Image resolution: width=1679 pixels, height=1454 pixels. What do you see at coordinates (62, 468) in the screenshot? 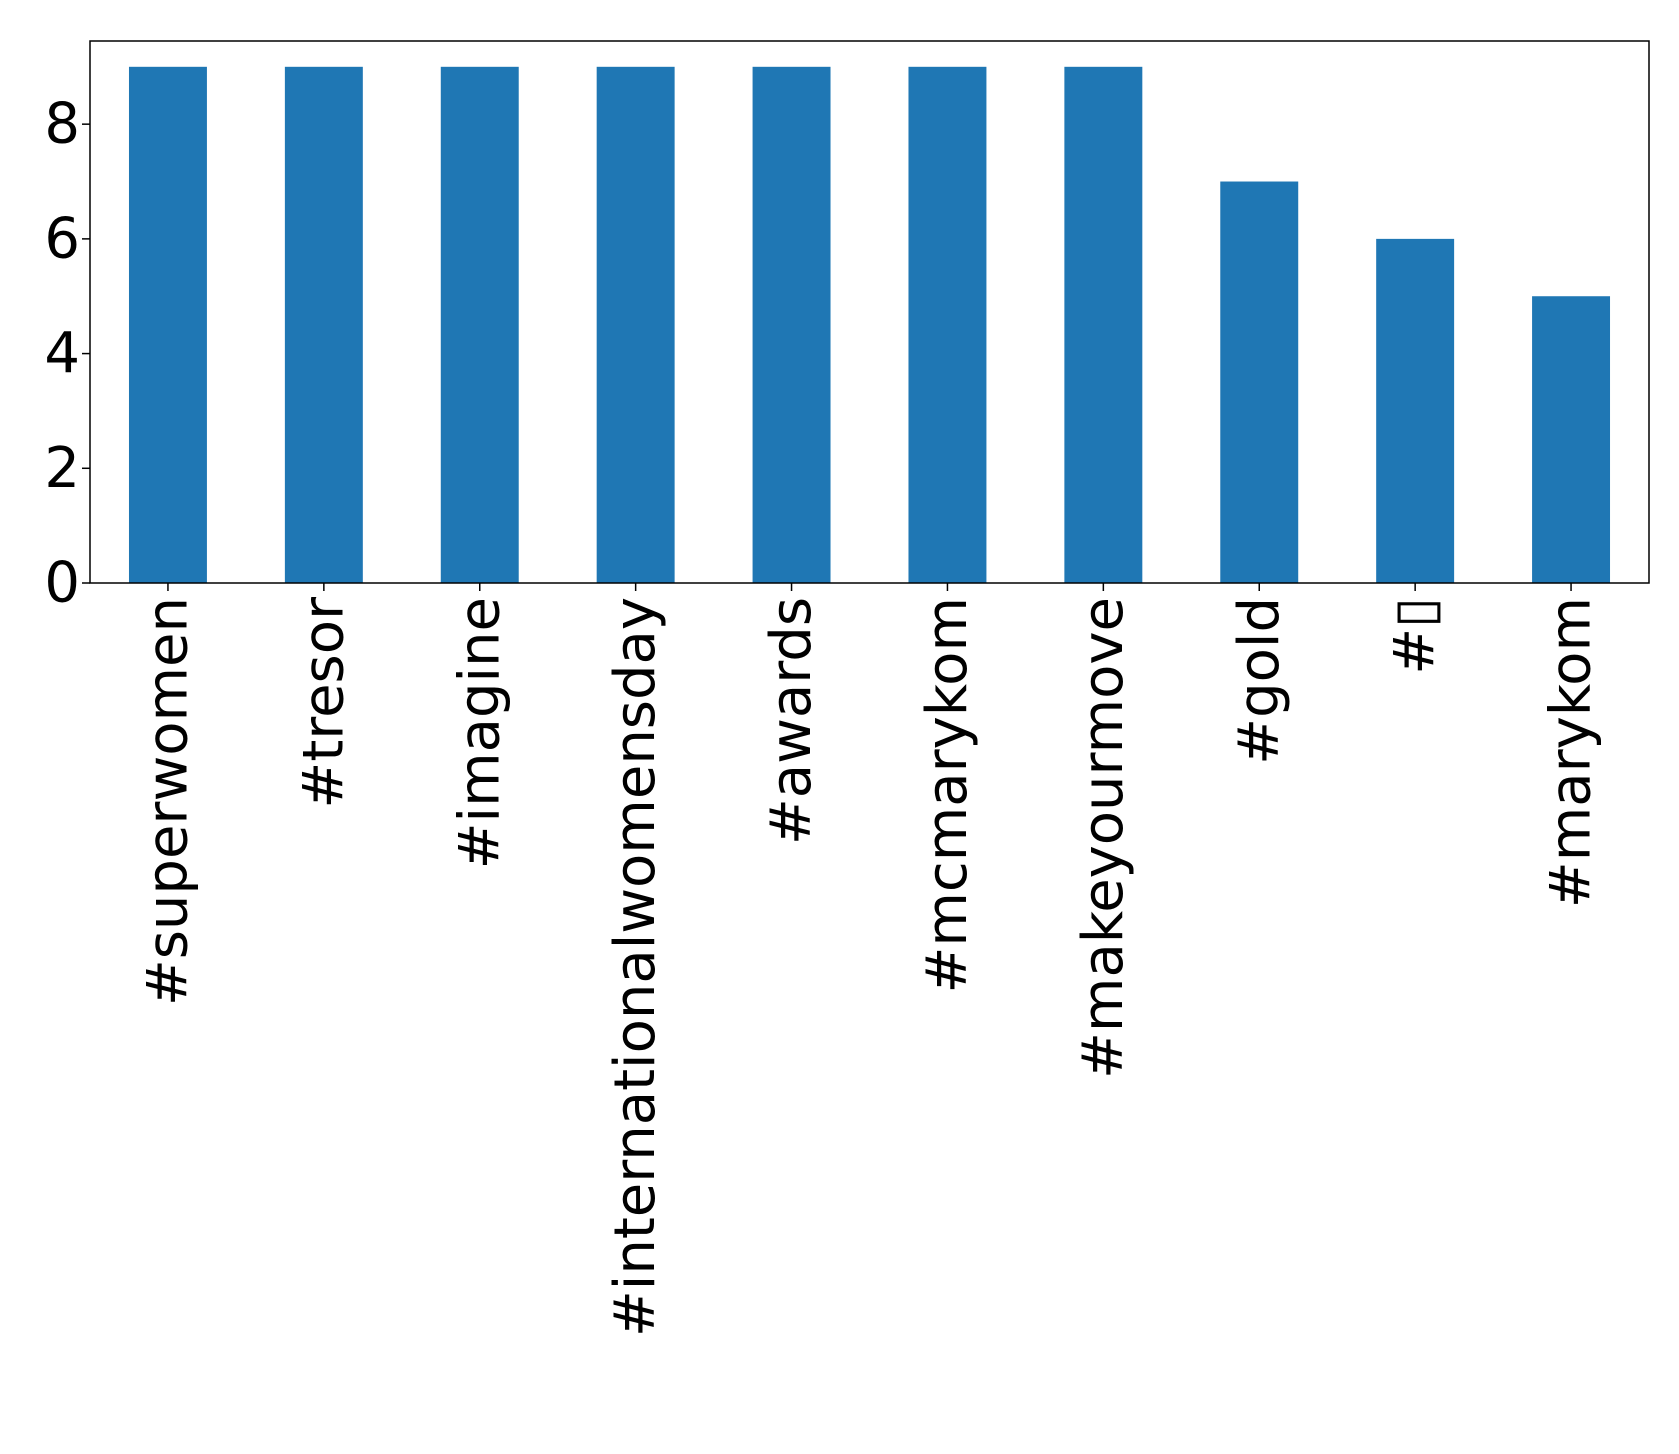
I see `y-tick-label-1: 2` at bounding box center [62, 468].